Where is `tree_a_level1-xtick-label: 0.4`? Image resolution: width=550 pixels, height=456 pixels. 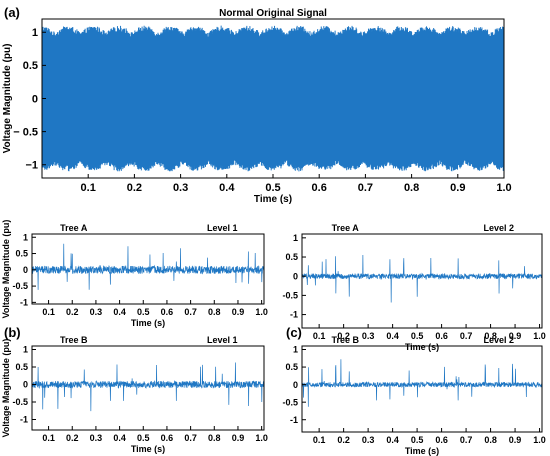
tree_a_level1-xtick-label: 0.4 is located at coordinates (119, 312).